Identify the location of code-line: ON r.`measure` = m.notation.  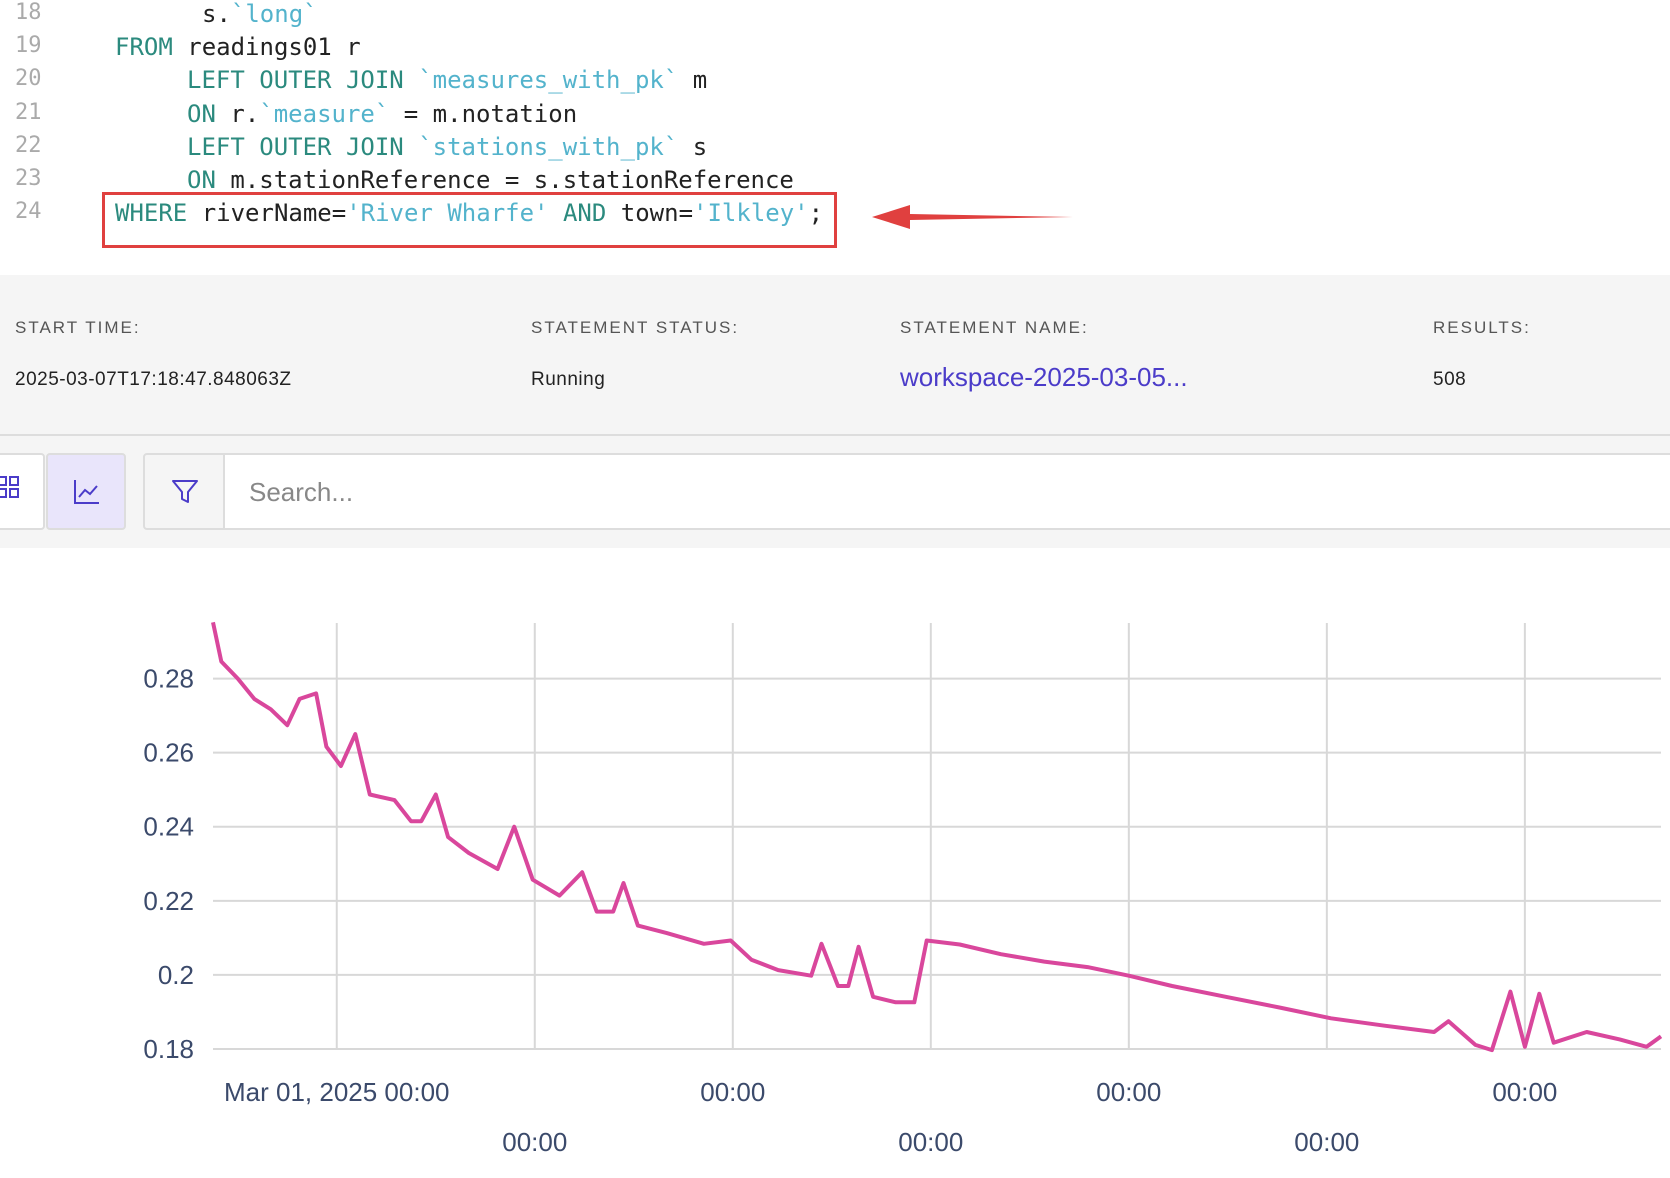
(382, 114).